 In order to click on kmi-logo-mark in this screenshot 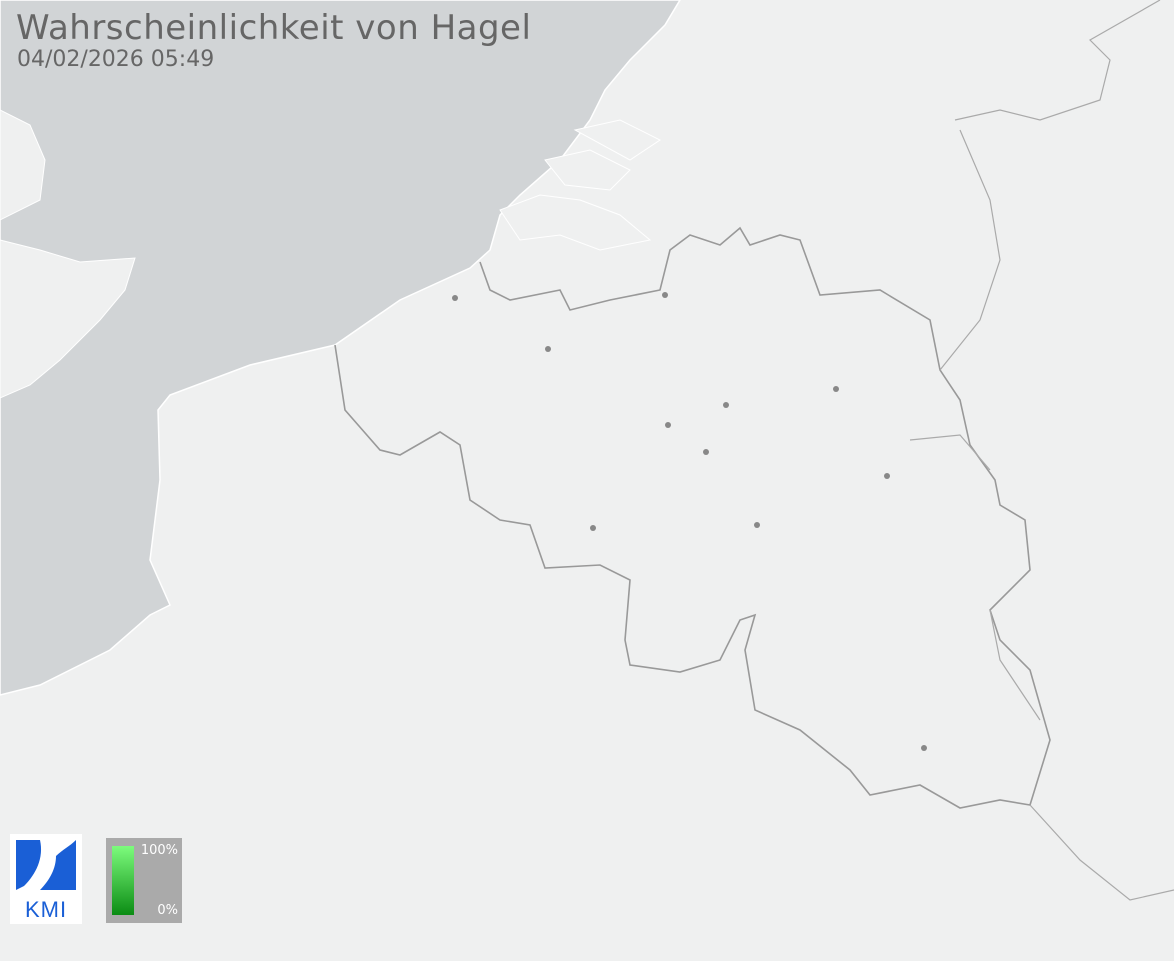, I will do `click(46, 865)`.